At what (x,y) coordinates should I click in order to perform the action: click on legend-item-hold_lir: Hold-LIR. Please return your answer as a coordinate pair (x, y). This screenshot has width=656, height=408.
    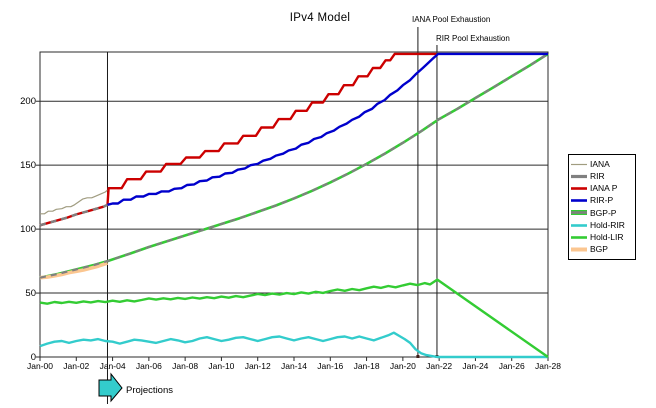
    Looking at the image, I should click on (602, 237).